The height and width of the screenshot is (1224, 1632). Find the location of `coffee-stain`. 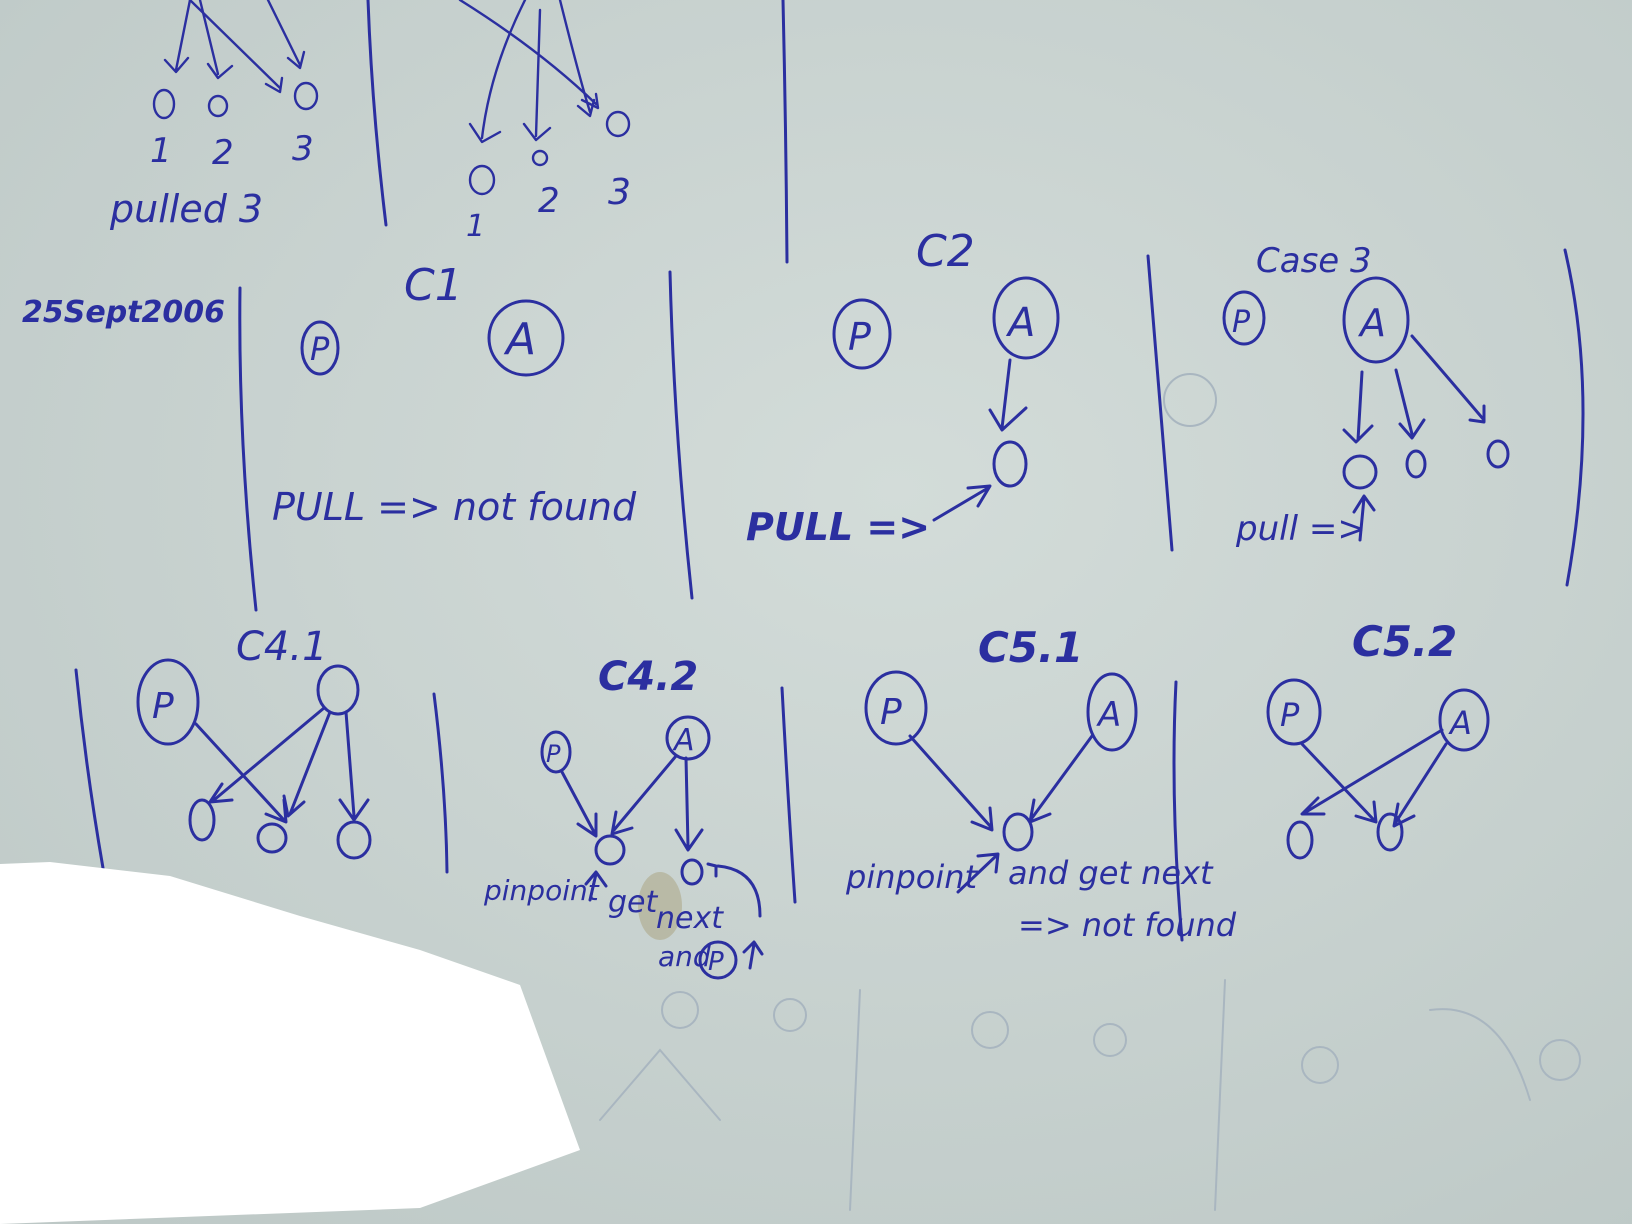

coffee-stain is located at coordinates (660, 906).